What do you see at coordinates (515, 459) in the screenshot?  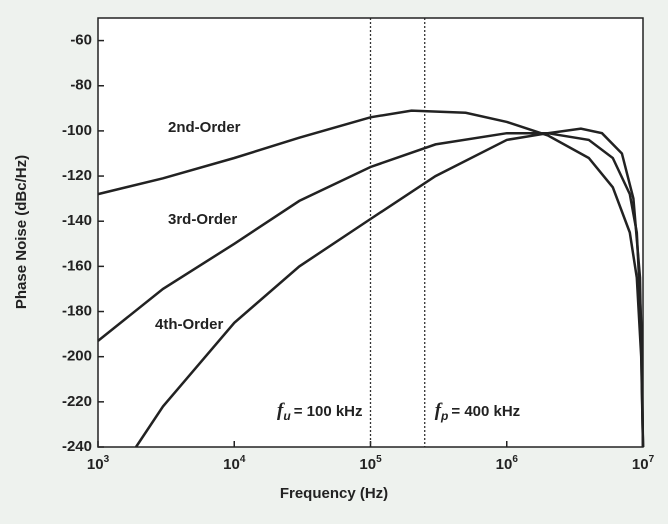 I see `tick-exponent: 6` at bounding box center [515, 459].